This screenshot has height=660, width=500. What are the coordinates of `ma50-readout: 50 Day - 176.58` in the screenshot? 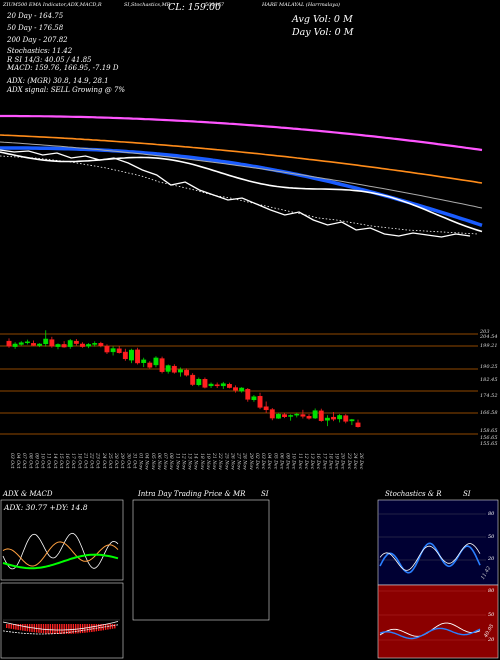 It's located at (35, 28).